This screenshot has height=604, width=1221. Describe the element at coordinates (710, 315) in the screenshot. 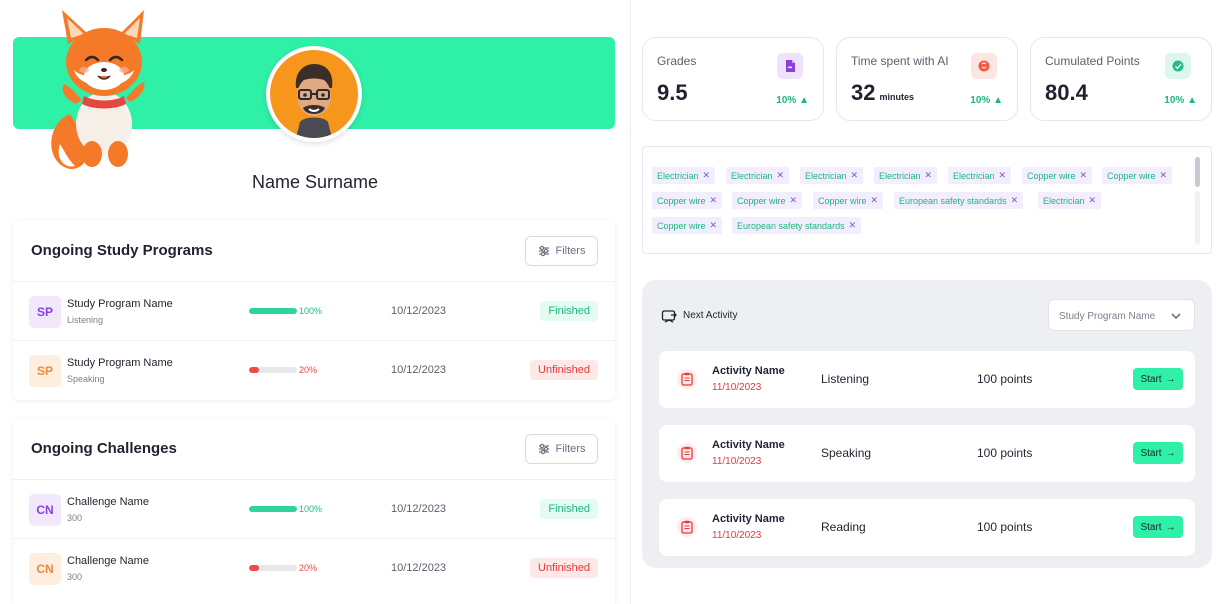

I see `next-activity-label: Next Activity` at that location.